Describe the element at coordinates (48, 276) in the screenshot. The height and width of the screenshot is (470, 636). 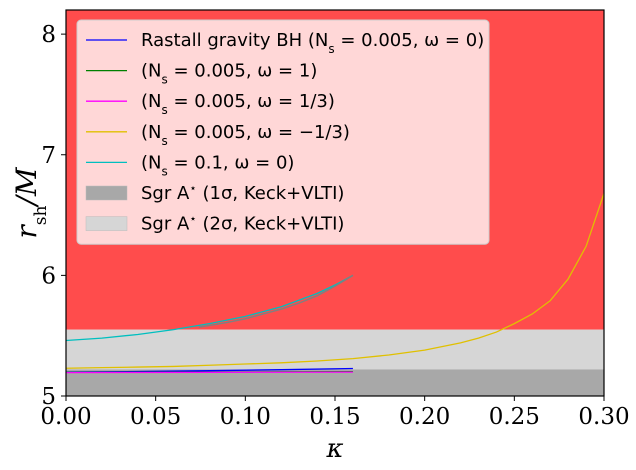
I see `y-tick-label: 6` at that location.